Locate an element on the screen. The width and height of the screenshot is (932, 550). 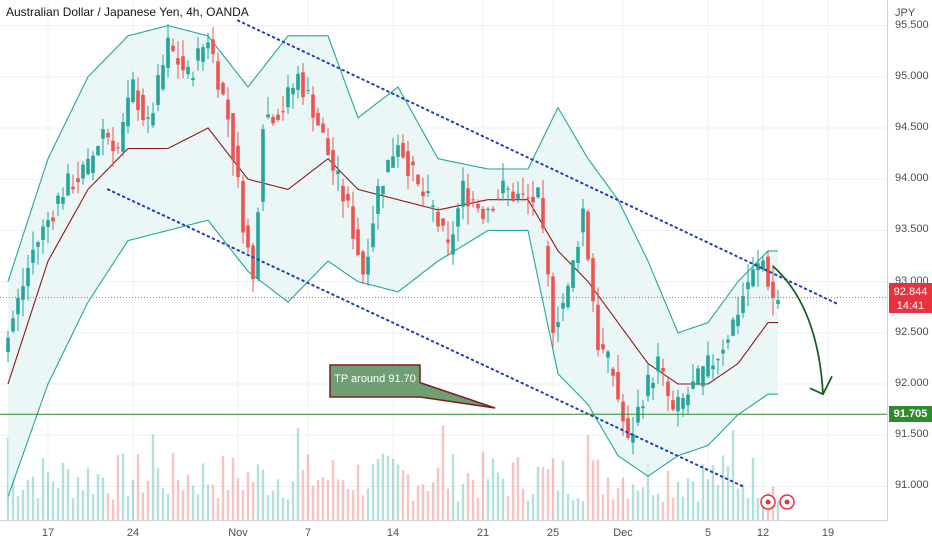
currency-unit: JPY is located at coordinates (905, 13).